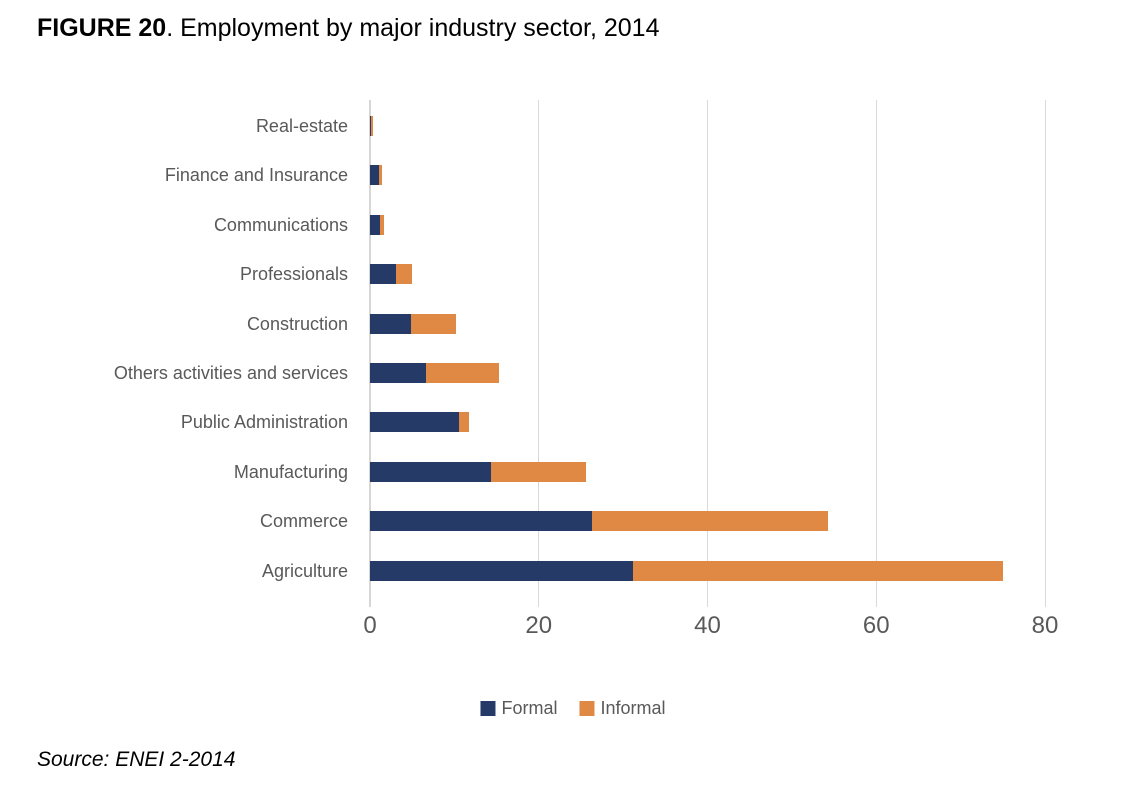  I want to click on formal-swatch-icon, so click(488, 708).